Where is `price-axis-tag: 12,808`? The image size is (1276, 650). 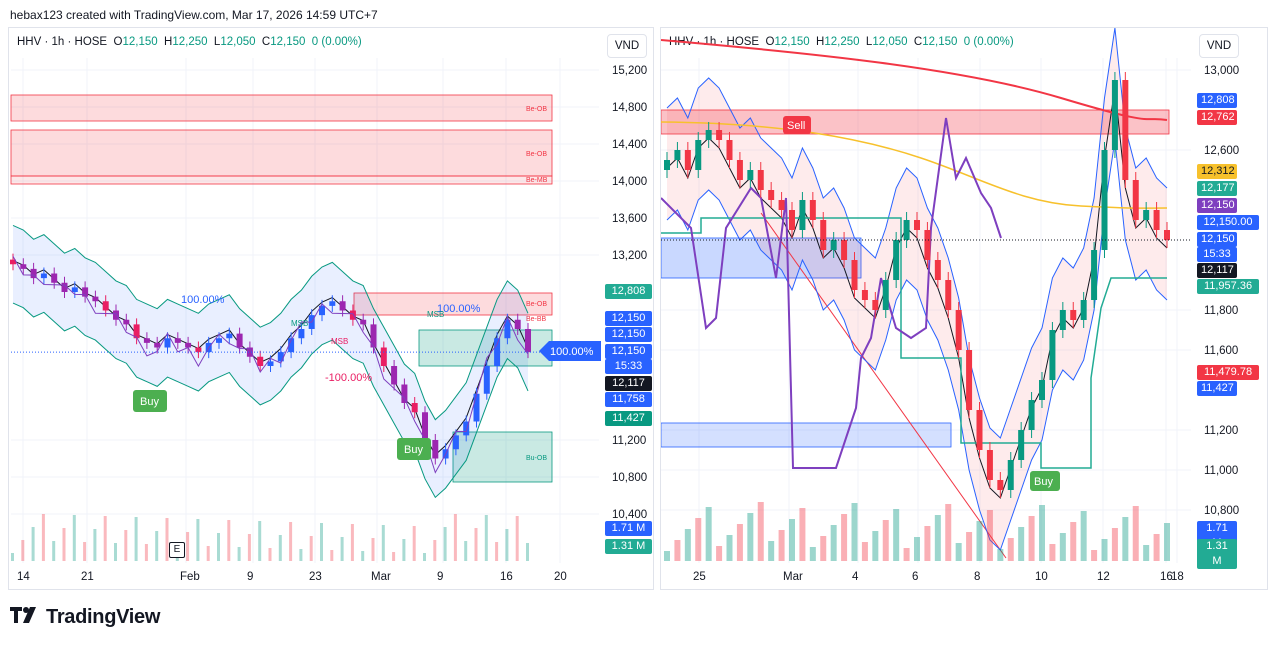 price-axis-tag: 12,808 is located at coordinates (628, 291).